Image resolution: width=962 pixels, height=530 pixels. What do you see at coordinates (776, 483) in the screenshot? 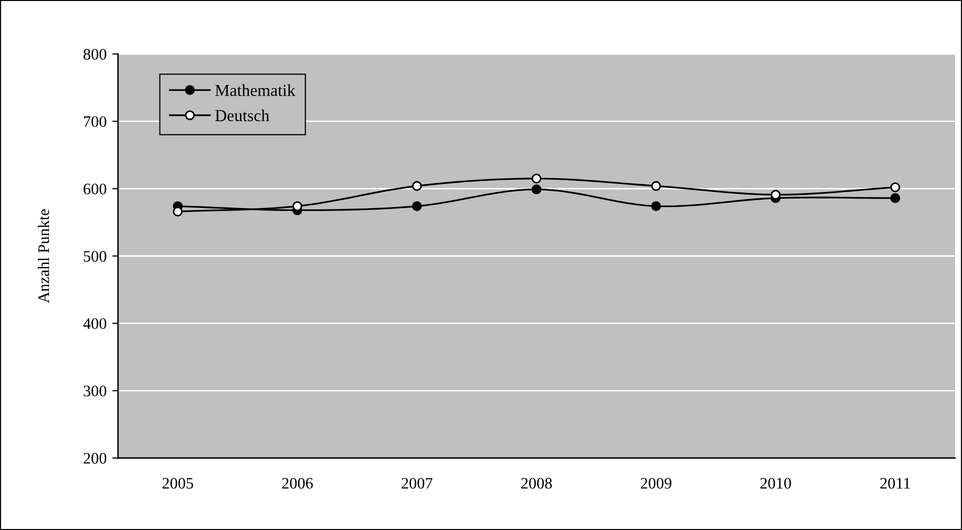
I see `x-tick-label: 2010` at bounding box center [776, 483].